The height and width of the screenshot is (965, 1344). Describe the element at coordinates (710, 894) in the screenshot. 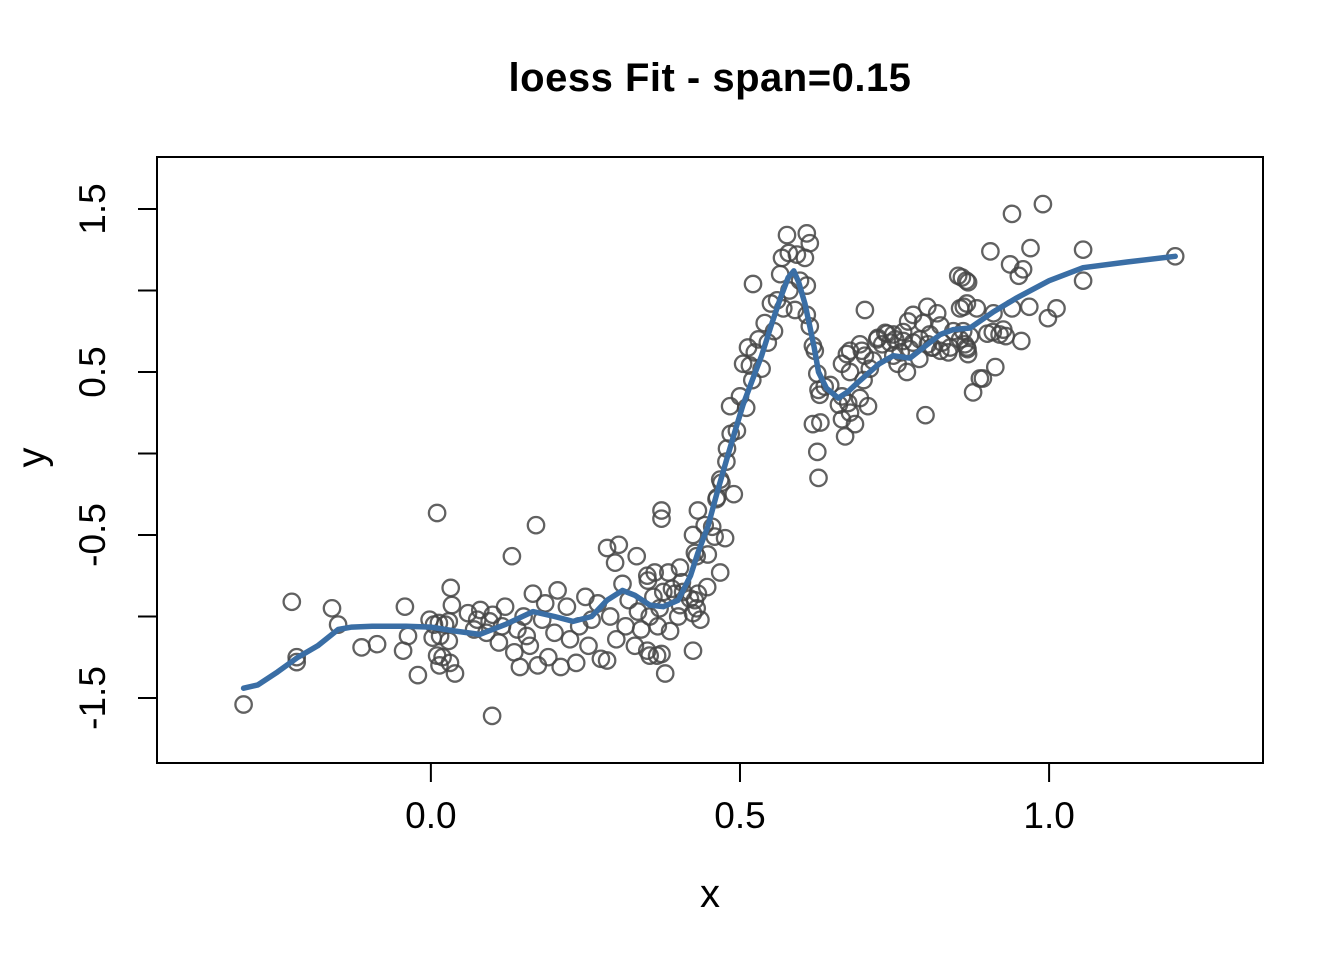

I see `x-axis-label: x` at that location.